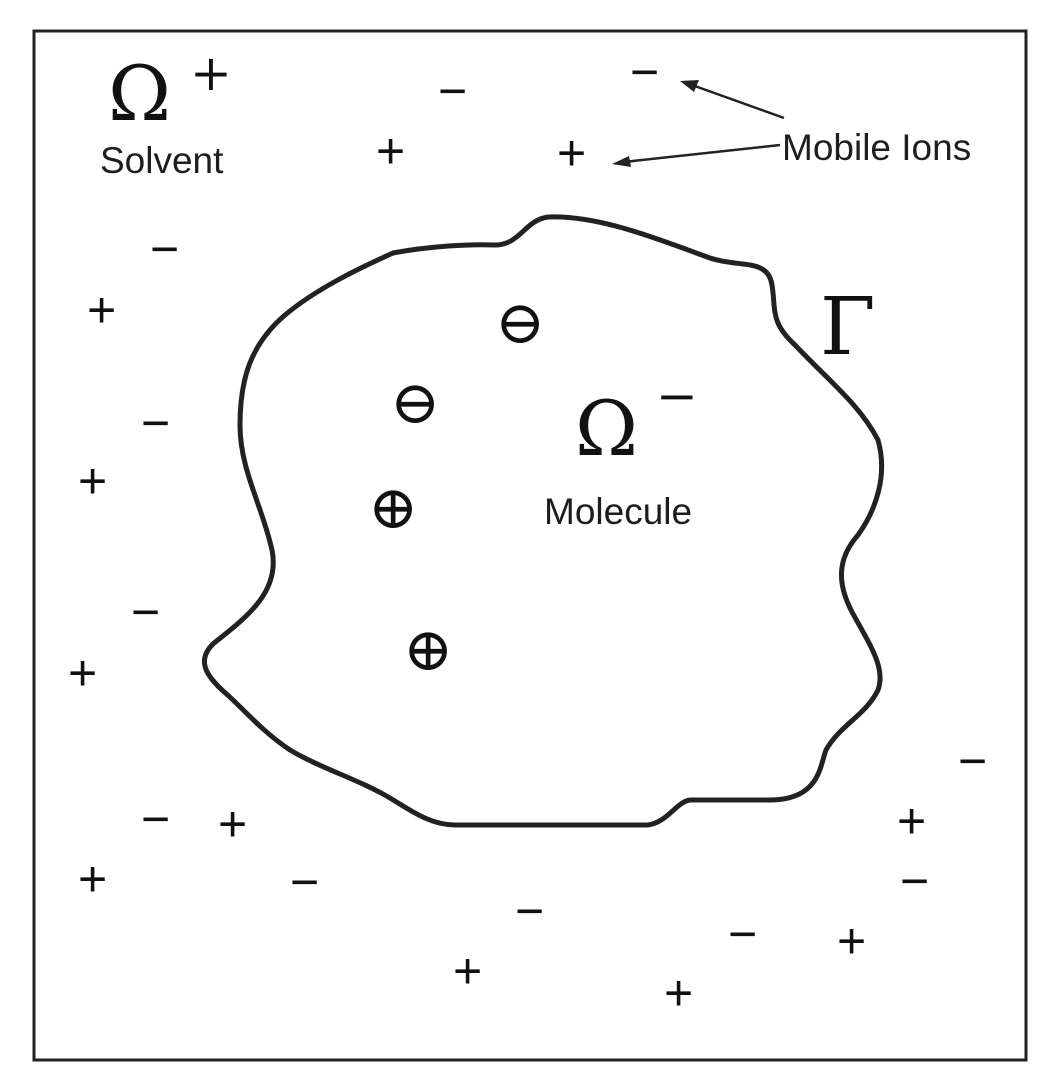  Describe the element at coordinates (677, 396) in the screenshot. I see `molecule-superscript: −` at that location.